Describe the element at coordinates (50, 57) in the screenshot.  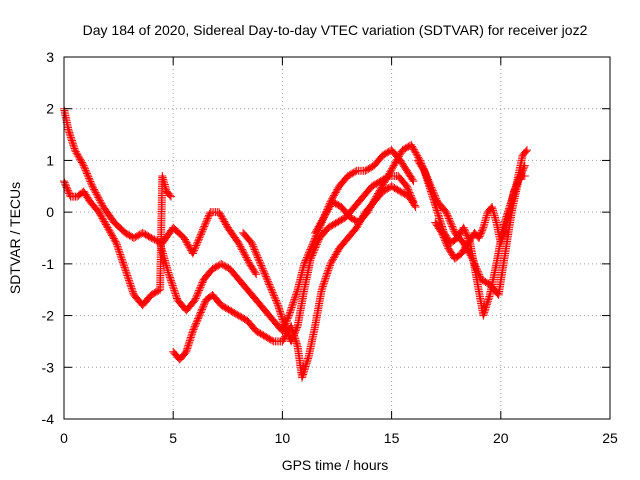
I see `y-tick-label: 3` at that location.